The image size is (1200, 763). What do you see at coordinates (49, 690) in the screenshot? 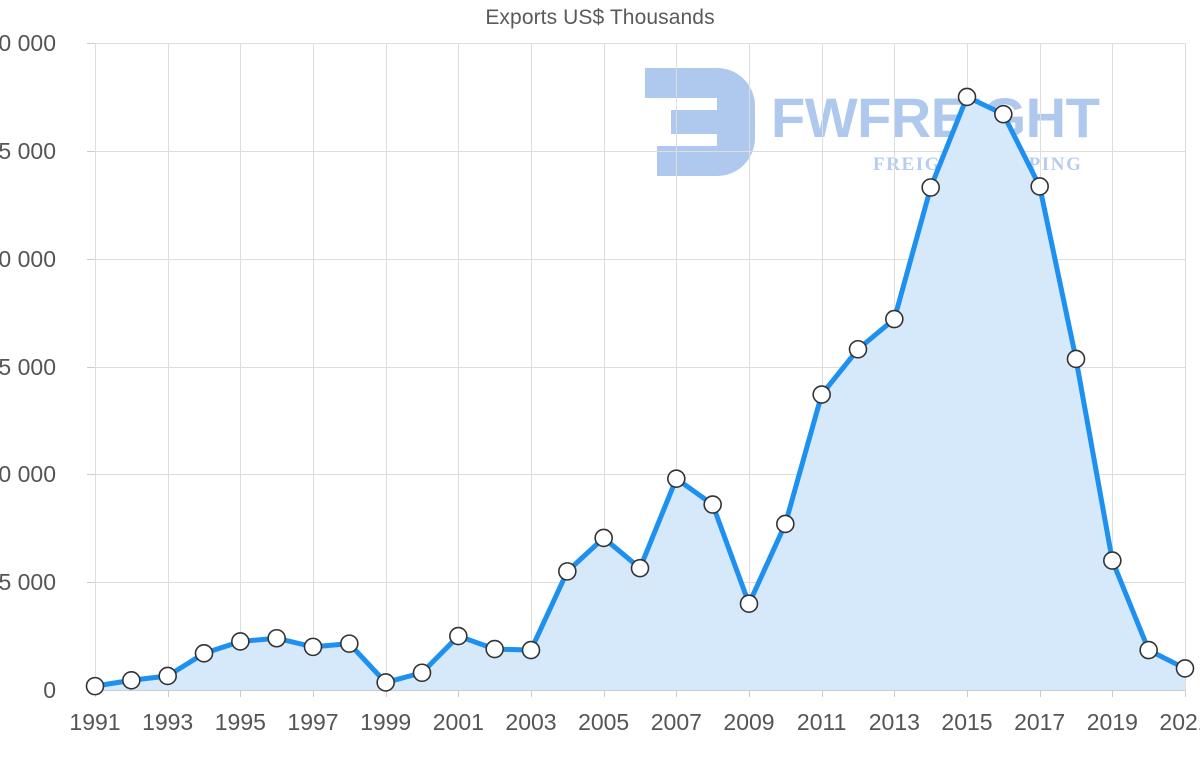
I see `y-axis-tick-label: 0` at bounding box center [49, 690].